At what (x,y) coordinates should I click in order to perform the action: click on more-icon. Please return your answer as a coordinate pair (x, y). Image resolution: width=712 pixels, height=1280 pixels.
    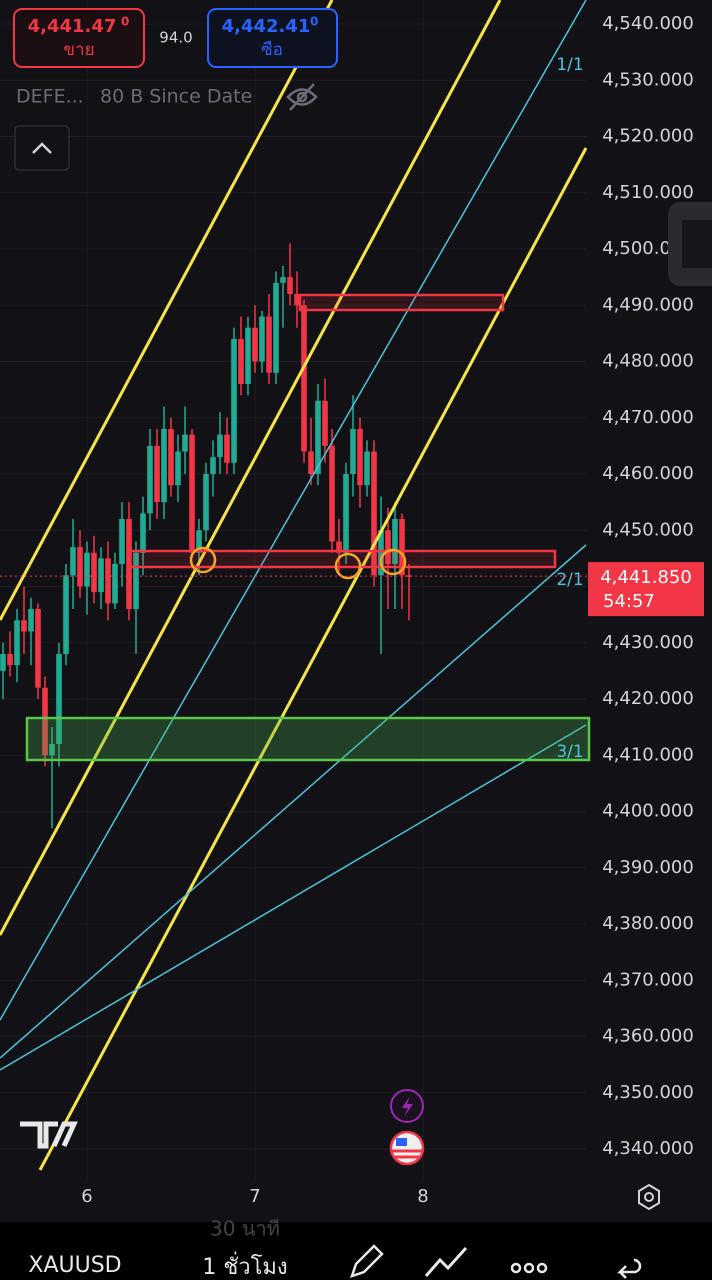
    Looking at the image, I should click on (529, 1268).